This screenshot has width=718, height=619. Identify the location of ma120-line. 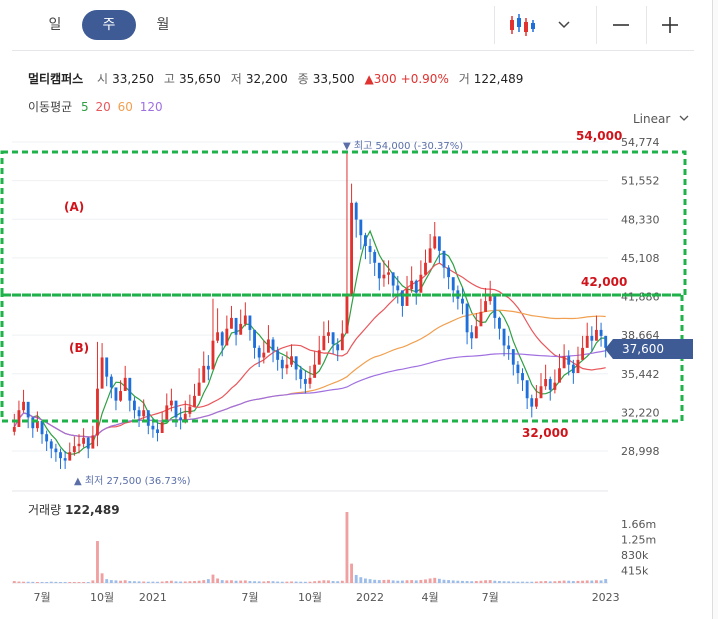
(309, 394).